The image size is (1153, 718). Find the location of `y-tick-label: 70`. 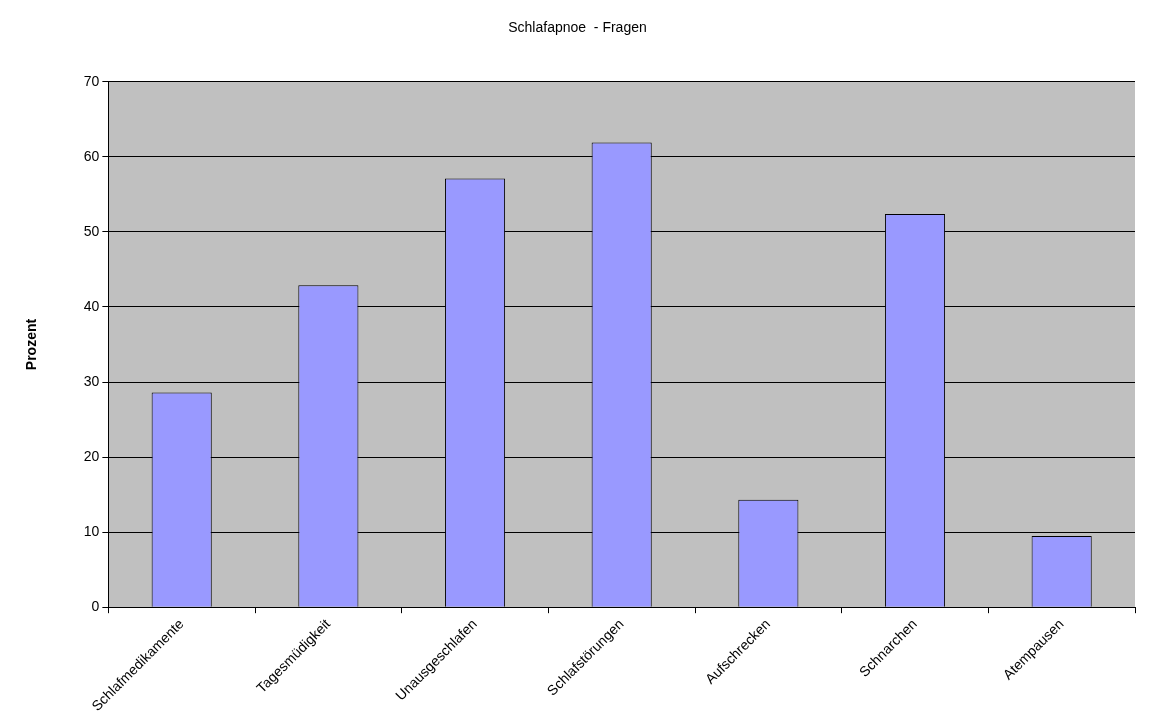

y-tick-label: 70 is located at coordinates (91, 80).